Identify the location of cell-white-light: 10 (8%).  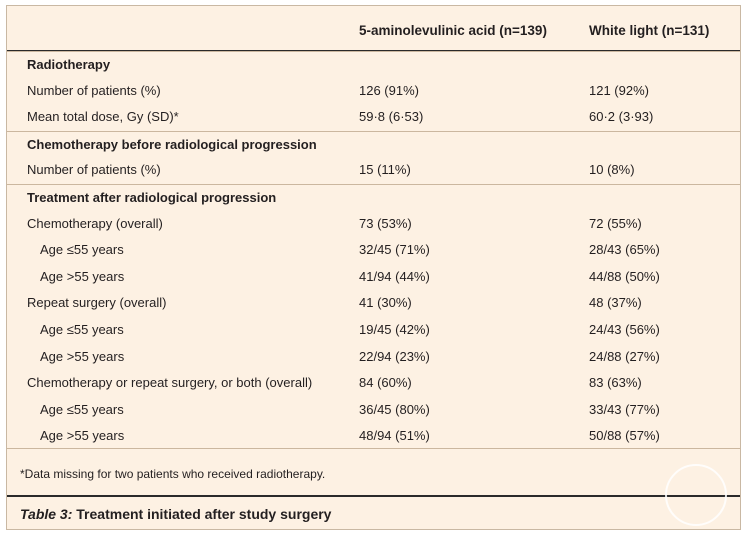
(612, 170).